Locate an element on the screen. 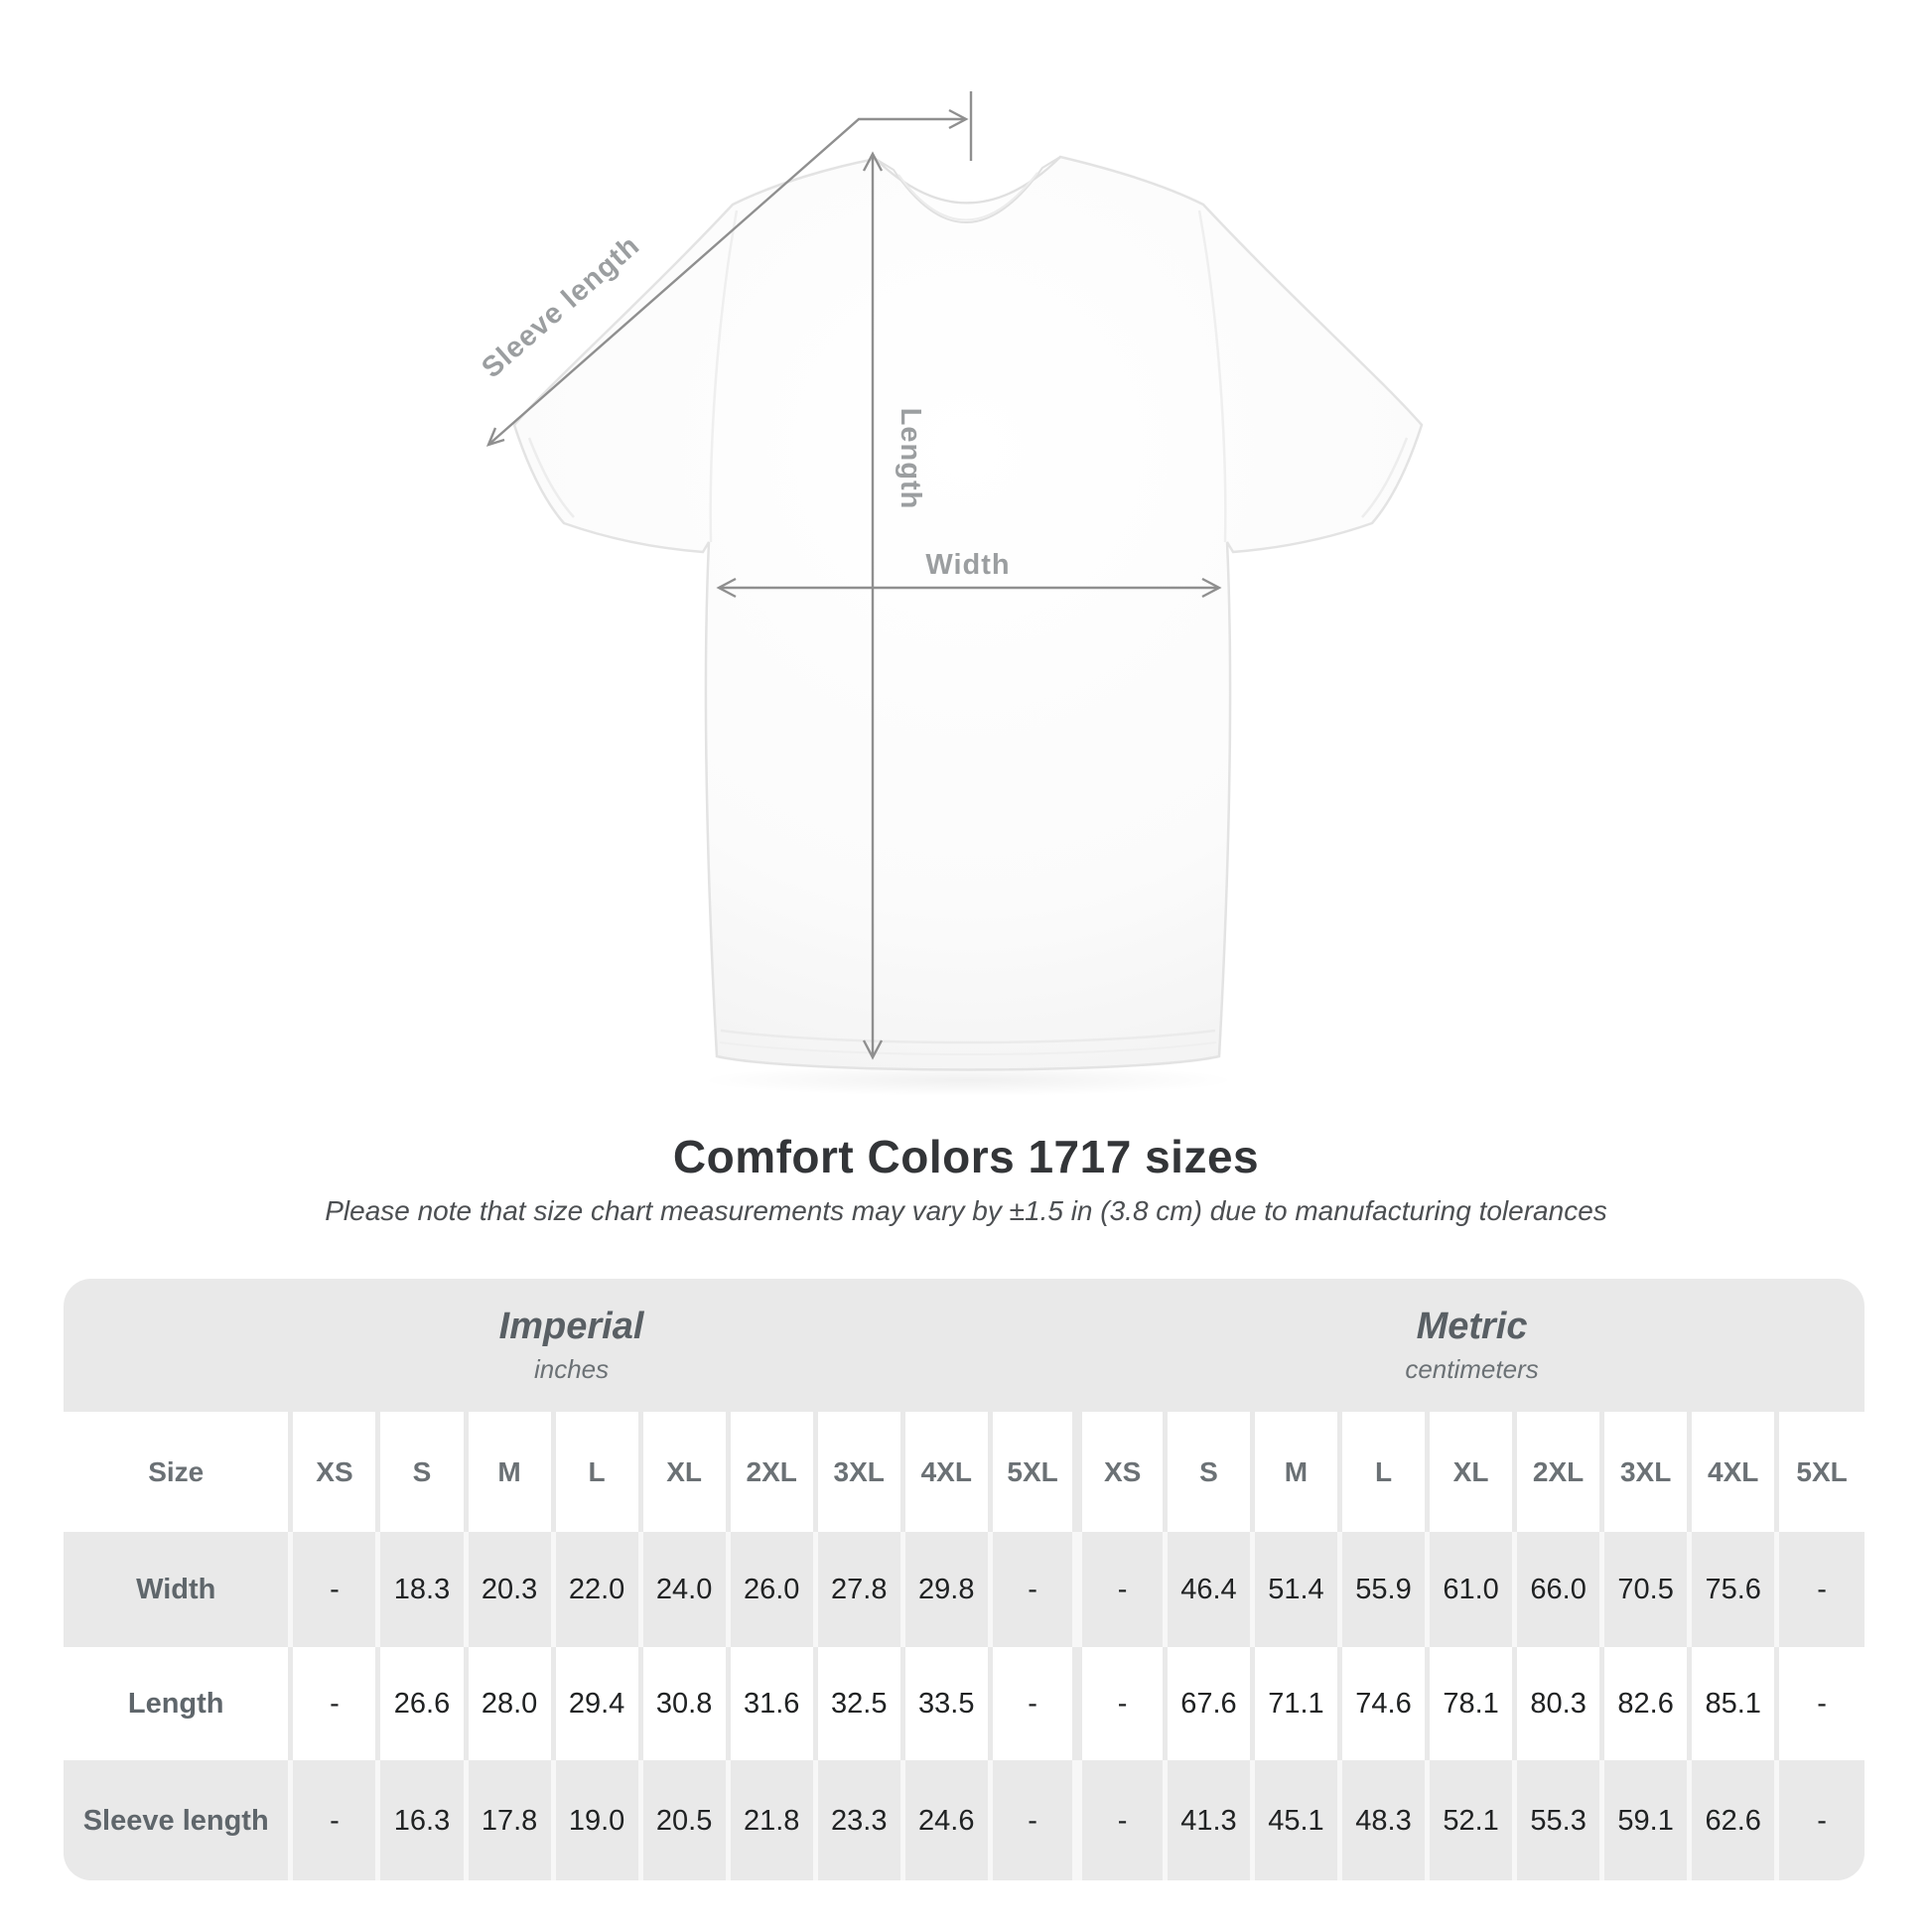 Image resolution: width=1932 pixels, height=1932 pixels. length-imperial-value: 29.4 is located at coordinates (595, 1703).